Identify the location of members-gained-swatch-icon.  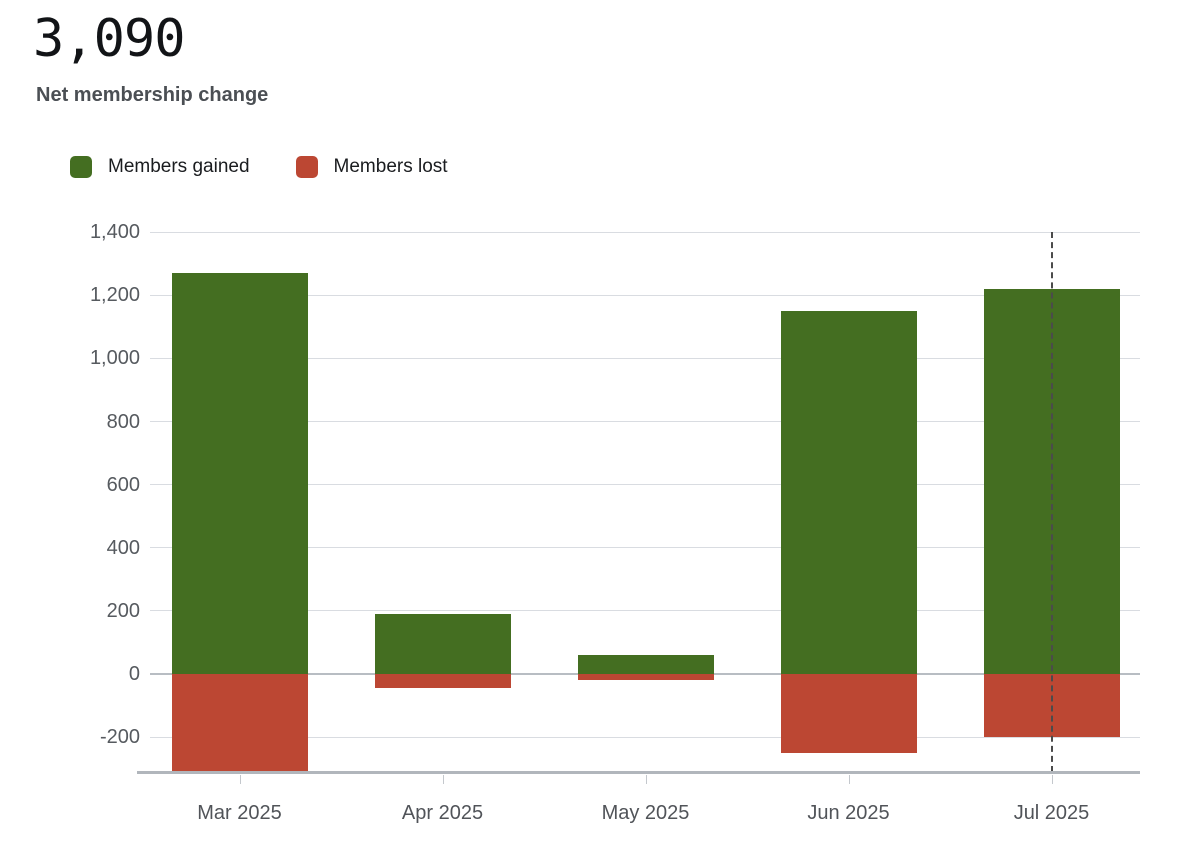
(81, 167).